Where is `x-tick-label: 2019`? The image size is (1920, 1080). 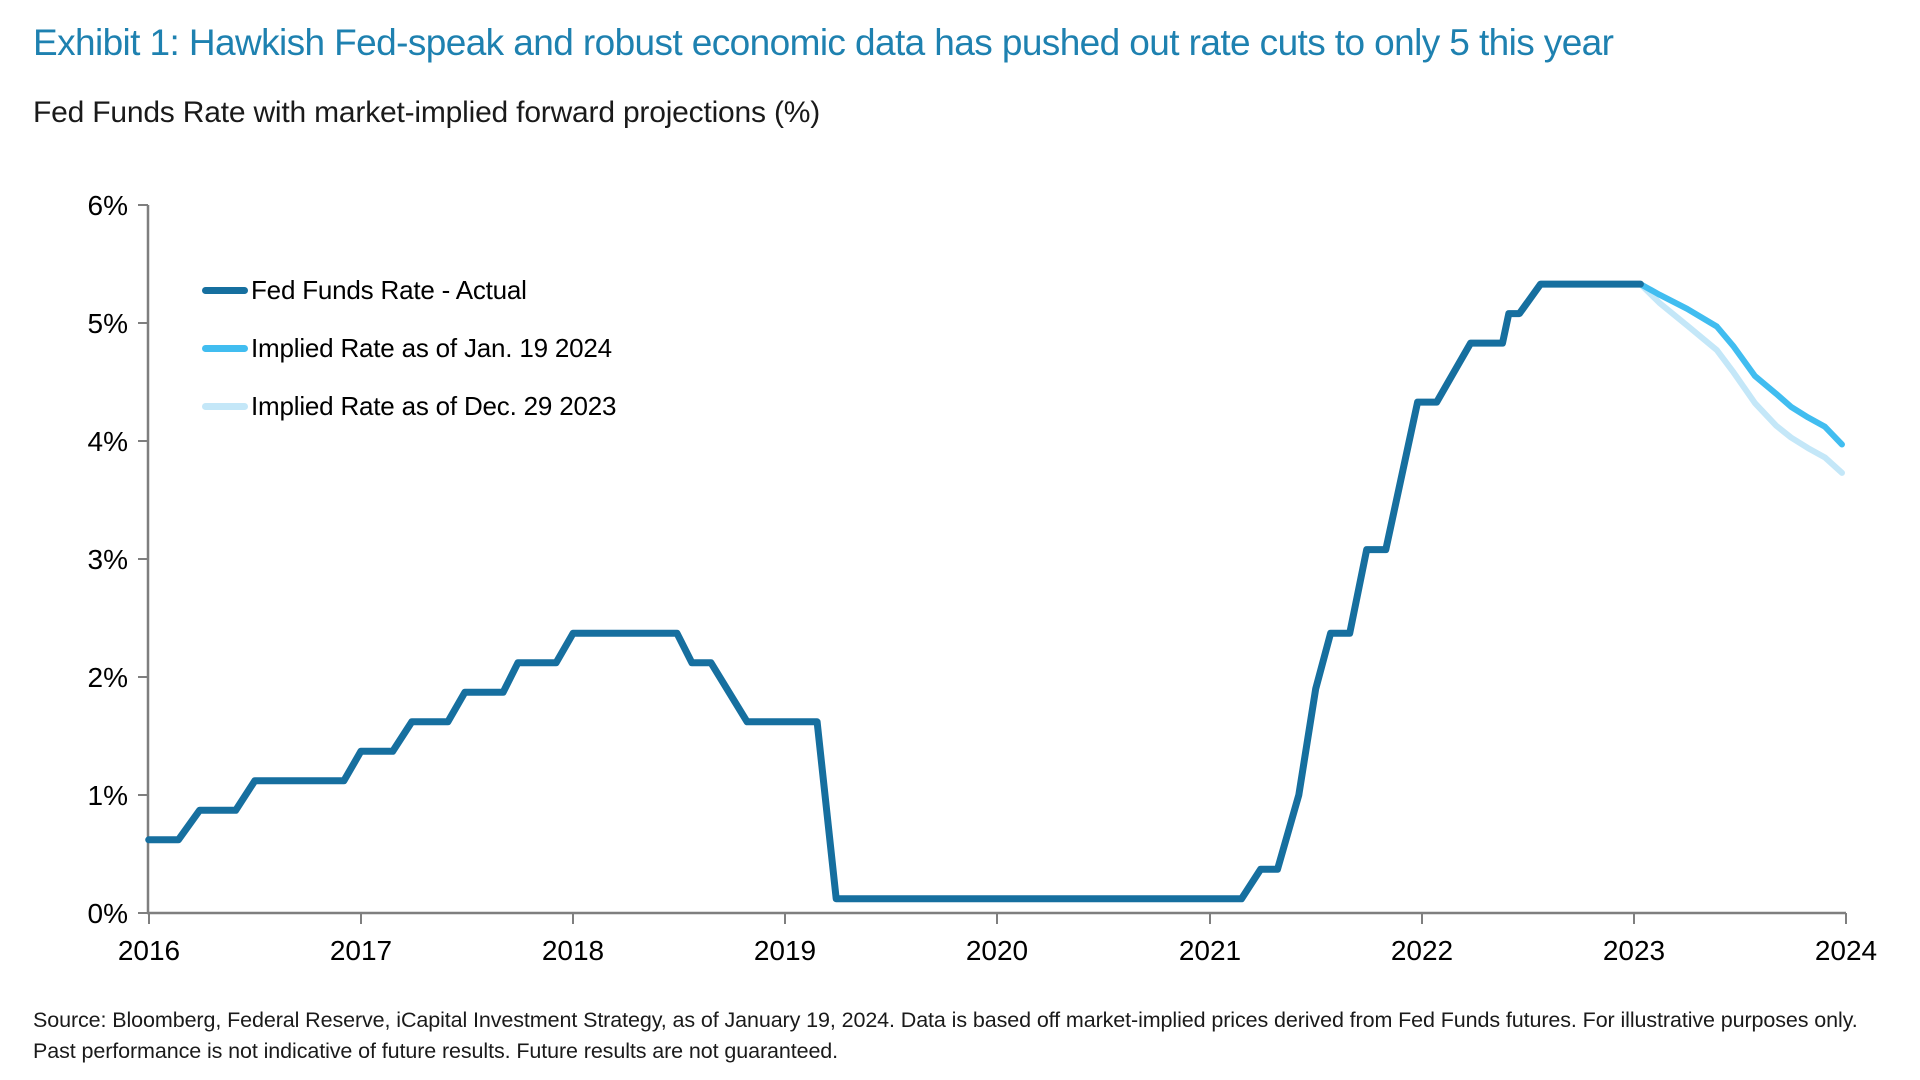 x-tick-label: 2019 is located at coordinates (785, 950).